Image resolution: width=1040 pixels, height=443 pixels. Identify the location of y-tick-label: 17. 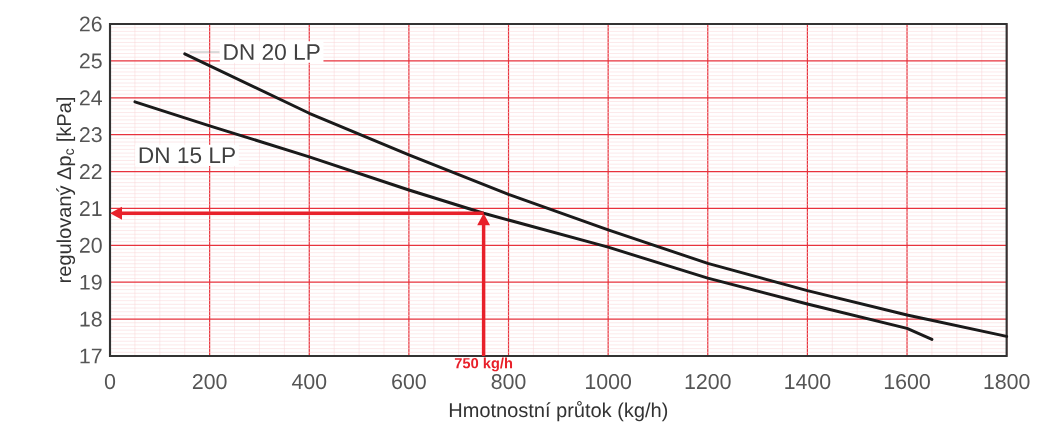
(91, 356).